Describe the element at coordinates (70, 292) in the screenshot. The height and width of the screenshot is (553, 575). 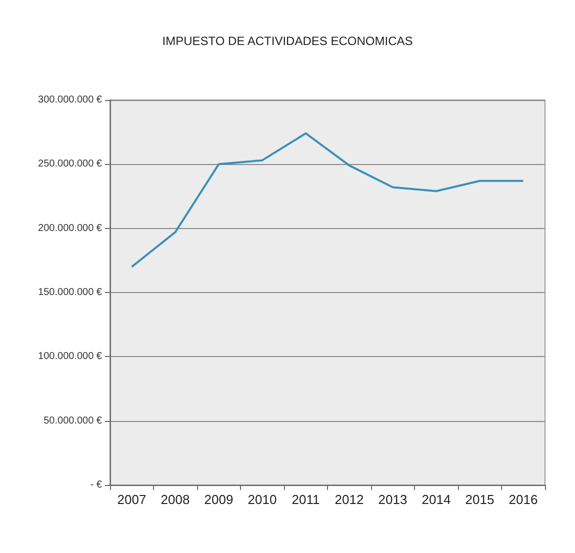
I see `y-tick-label: 150.000.000 €` at that location.